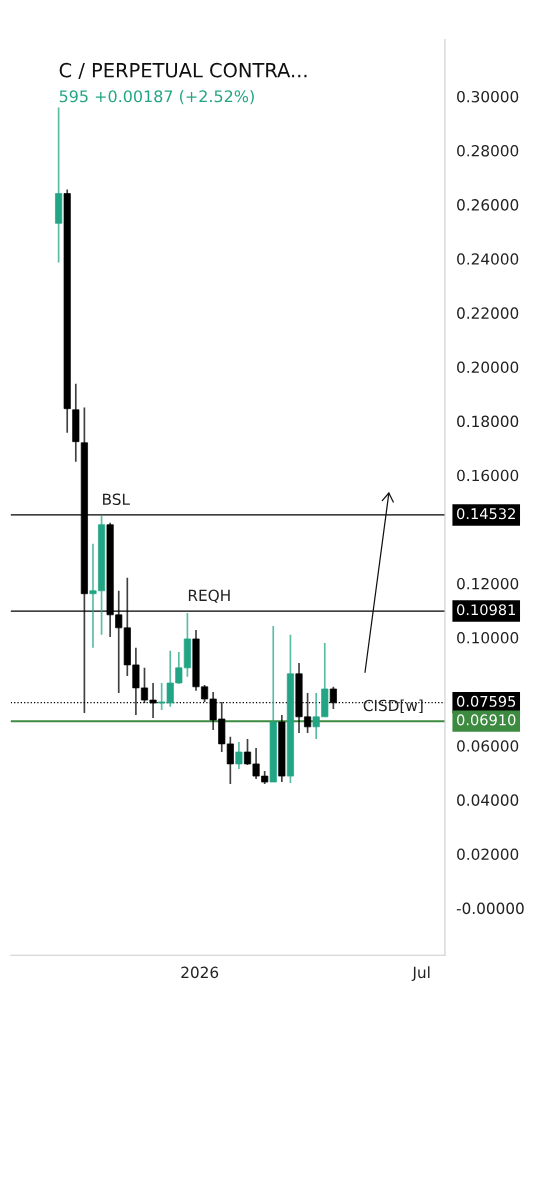 The image size is (540, 1200). Describe the element at coordinates (486, 610) in the screenshot. I see `ref-line-label: 0.10981` at that location.